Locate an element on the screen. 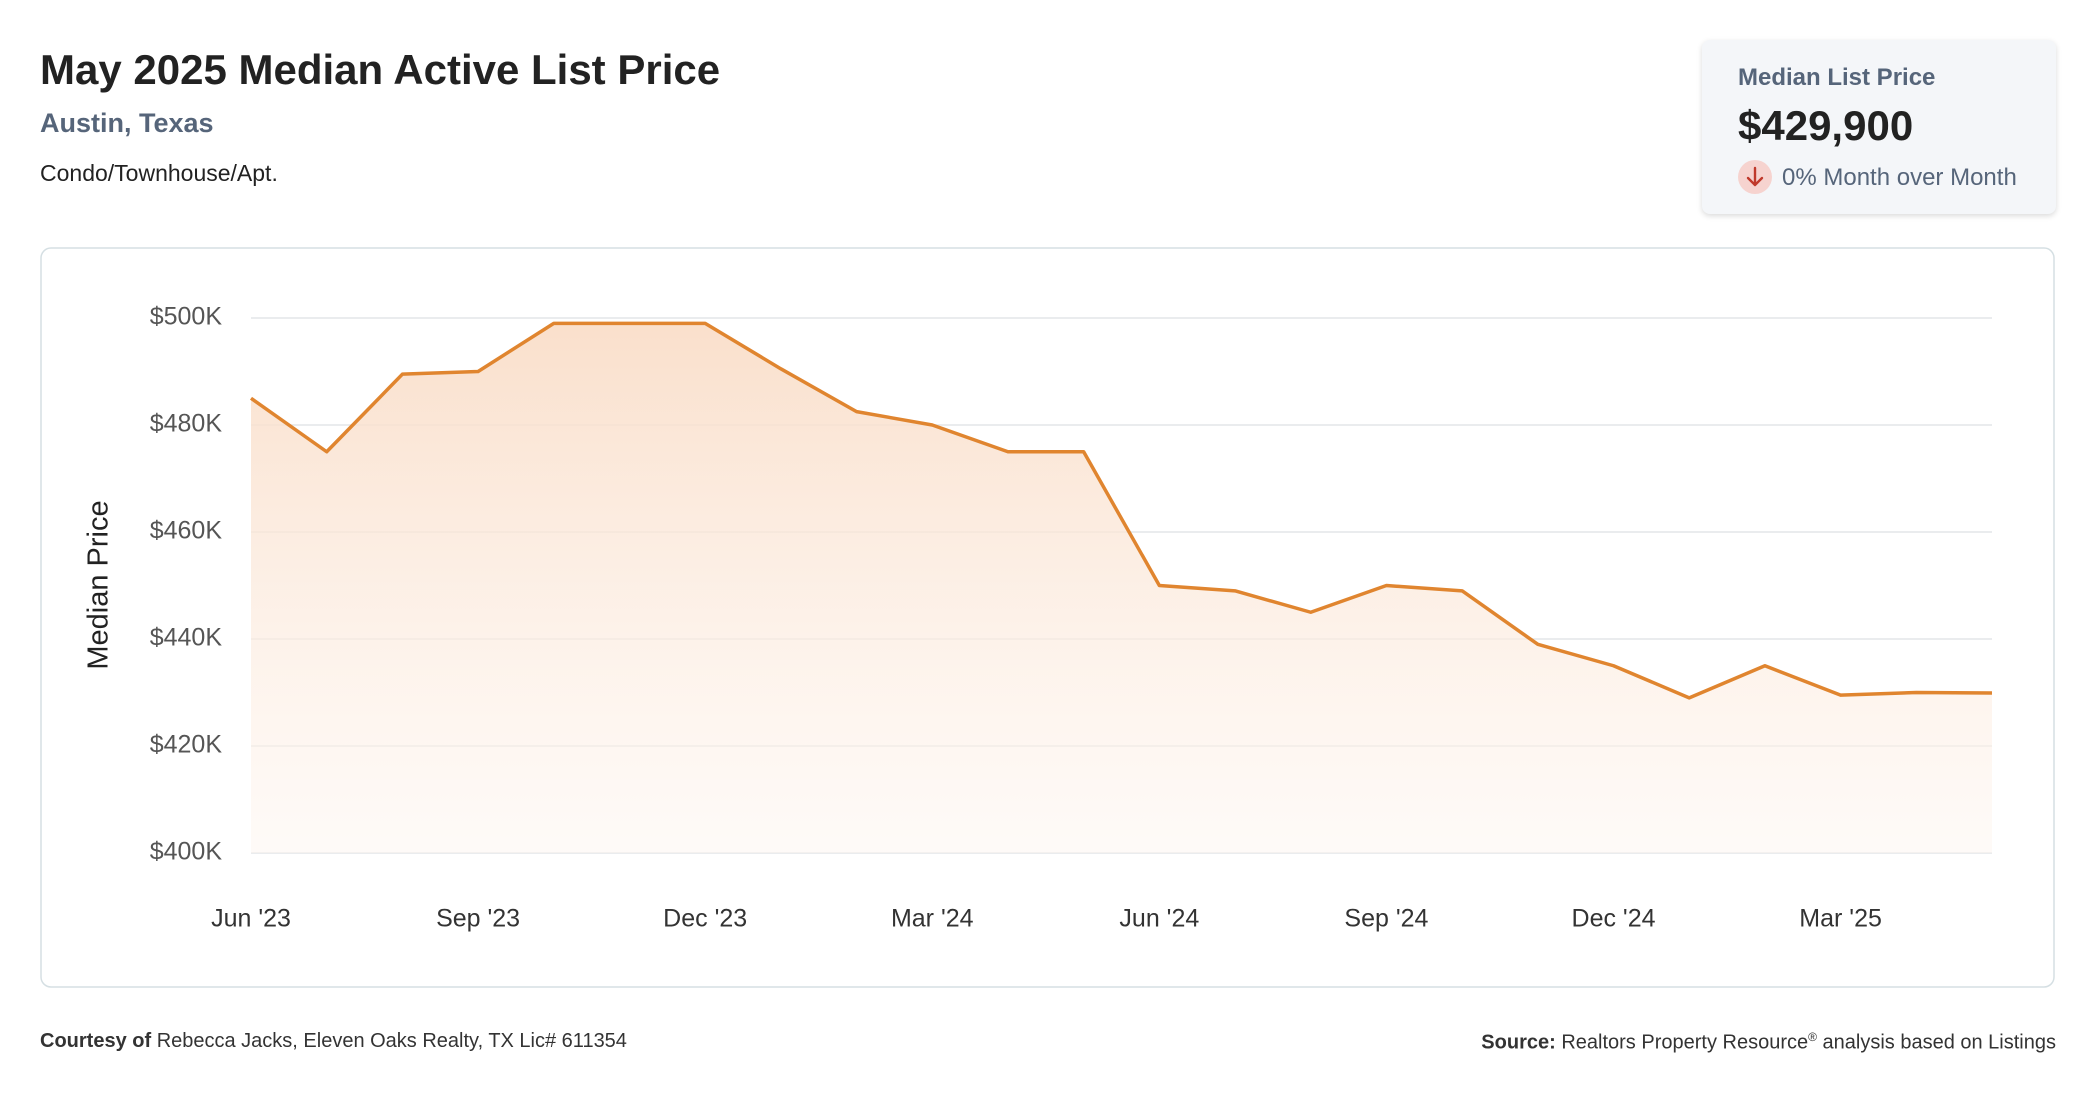 The height and width of the screenshot is (1100, 2096). source-label: Source: is located at coordinates (1518, 1042).